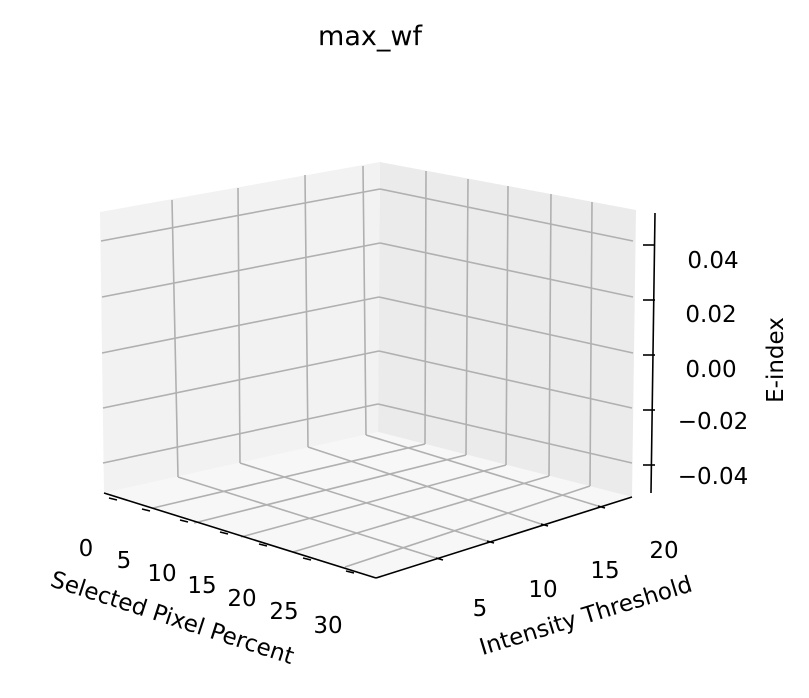 This screenshot has width=809, height=698. Describe the element at coordinates (480, 609) in the screenshot. I see `y-tick-label: 5` at that location.